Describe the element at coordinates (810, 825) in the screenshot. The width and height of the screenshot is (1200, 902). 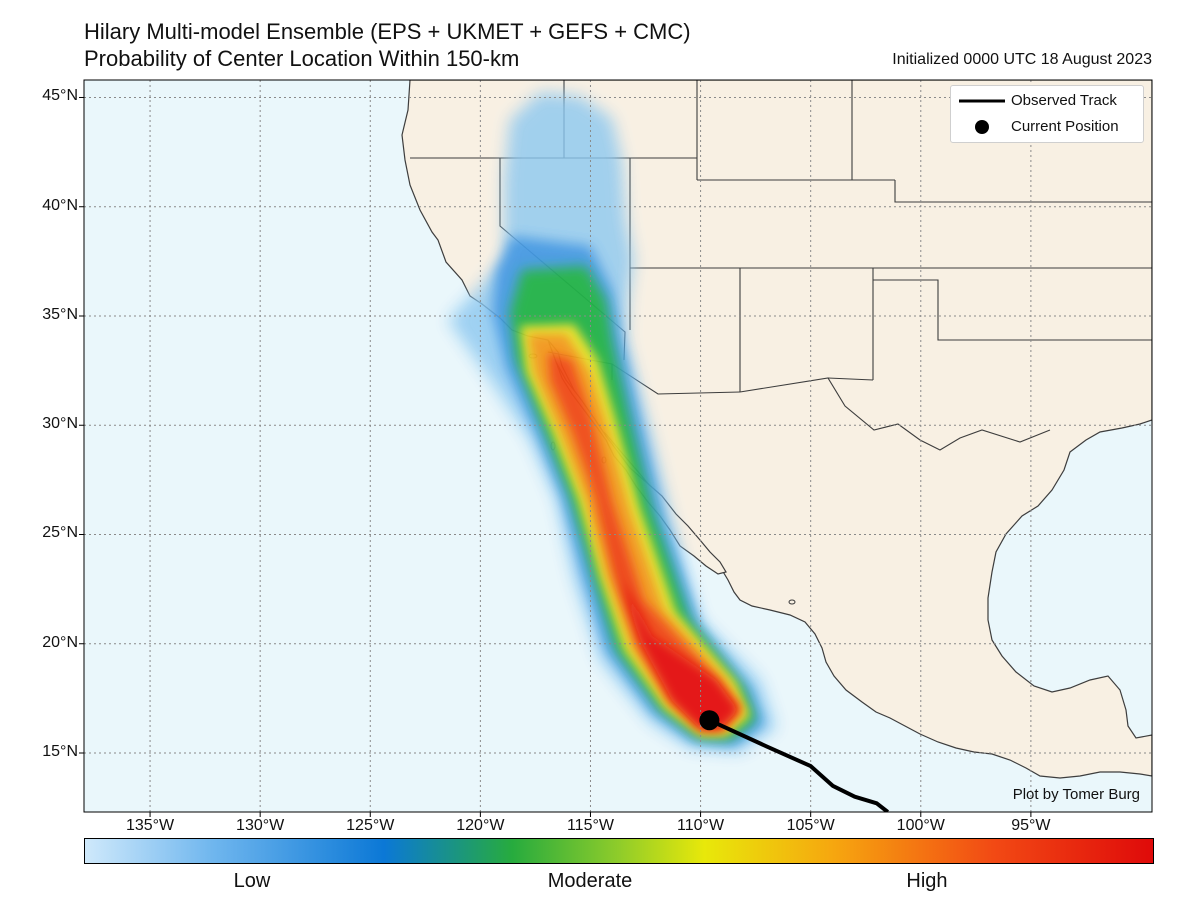
I see `longitude-tick-label: 105°W` at that location.